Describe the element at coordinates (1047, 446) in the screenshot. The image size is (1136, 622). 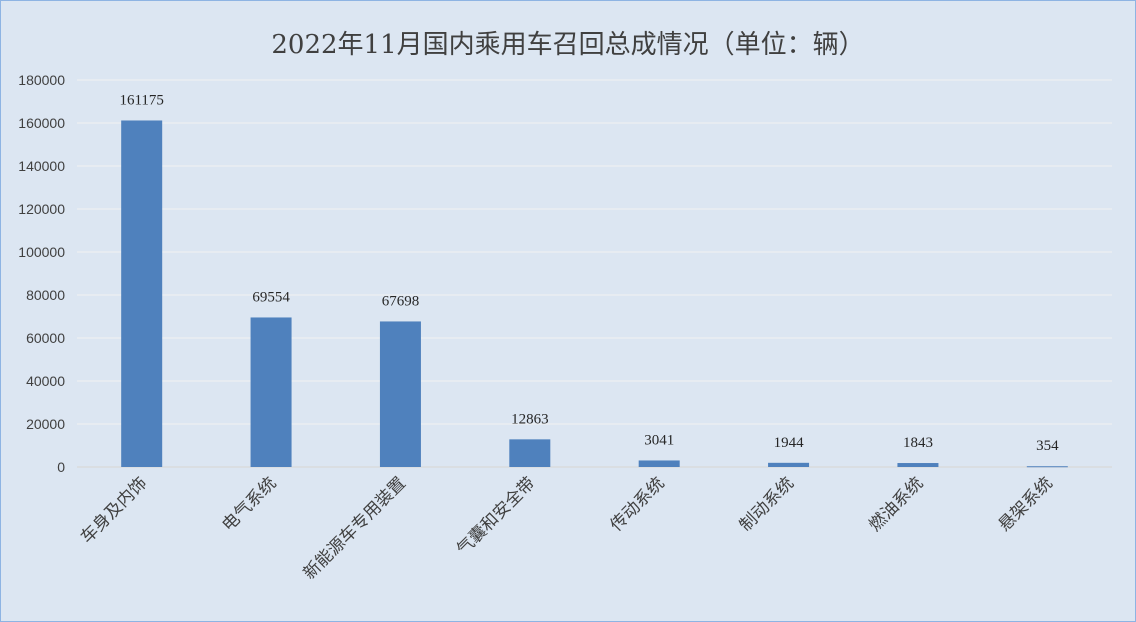
I see `data-label: 354` at that location.